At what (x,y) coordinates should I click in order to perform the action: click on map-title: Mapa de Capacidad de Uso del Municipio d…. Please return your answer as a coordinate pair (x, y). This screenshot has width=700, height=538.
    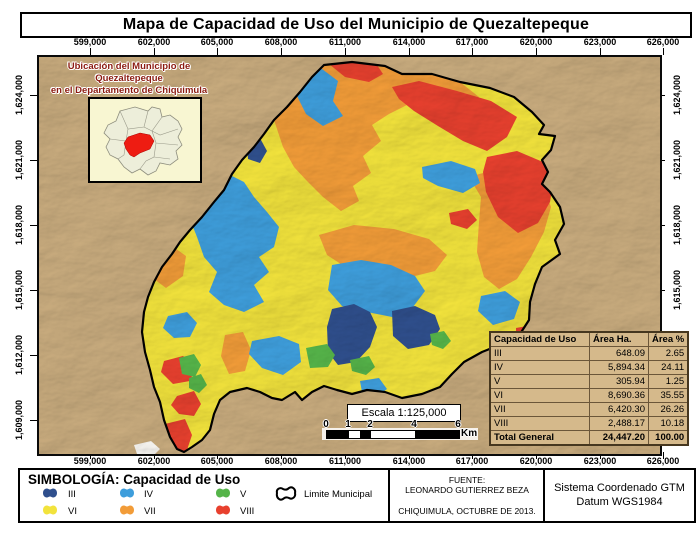
    Looking at the image, I should click on (356, 24).